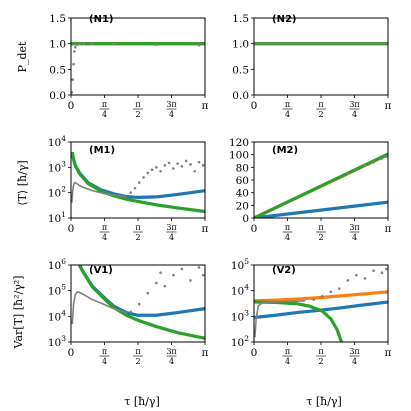 This screenshot has height=411, width=411. What do you see at coordinates (324, 401) in the screenshot?
I see `xlabel-right: τ [ħ/γ]` at bounding box center [324, 401].